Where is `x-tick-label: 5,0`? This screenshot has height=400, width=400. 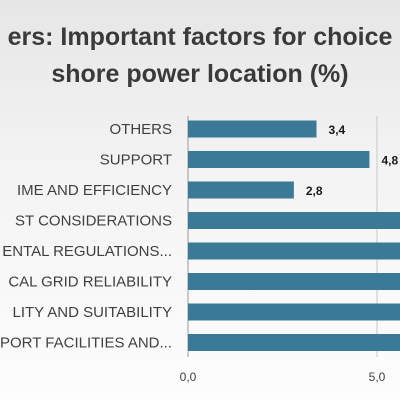
x-tick-label: 5,0 is located at coordinates (377, 377).